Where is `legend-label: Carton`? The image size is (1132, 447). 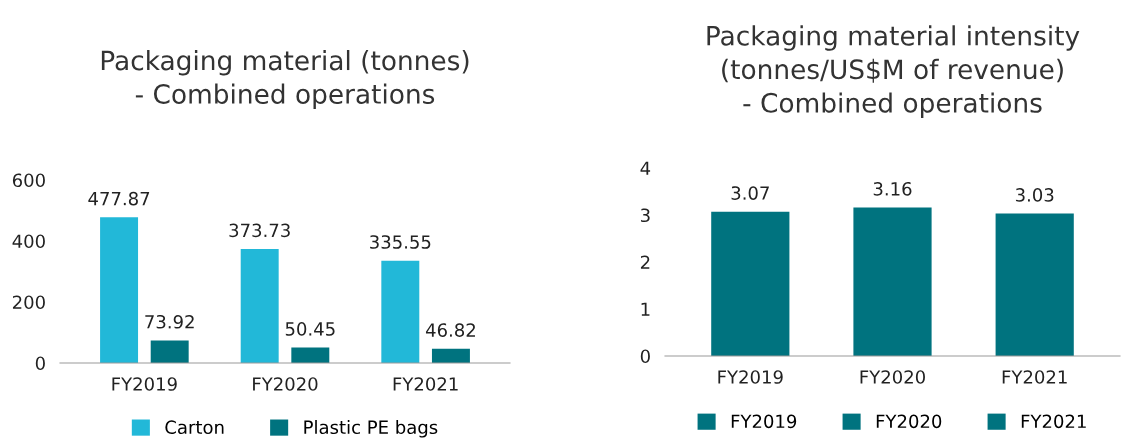
legend-label: Carton is located at coordinates (194, 427).